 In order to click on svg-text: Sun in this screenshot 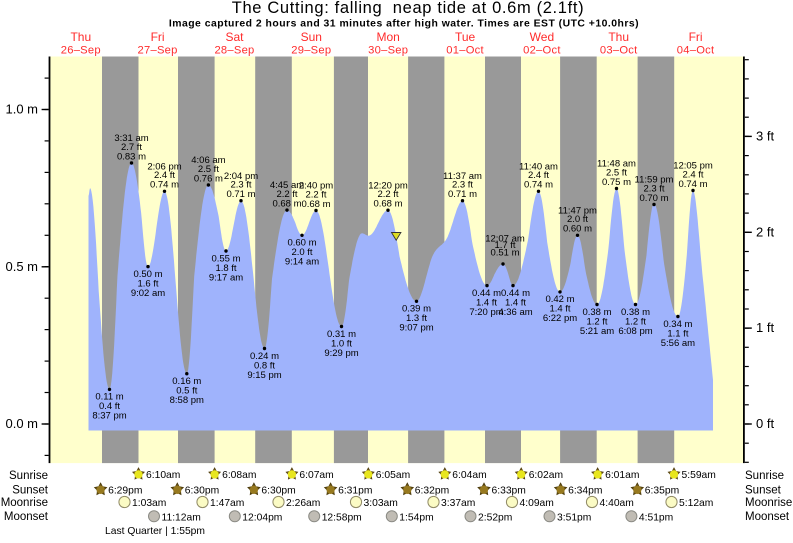, I will do `click(311, 37)`.